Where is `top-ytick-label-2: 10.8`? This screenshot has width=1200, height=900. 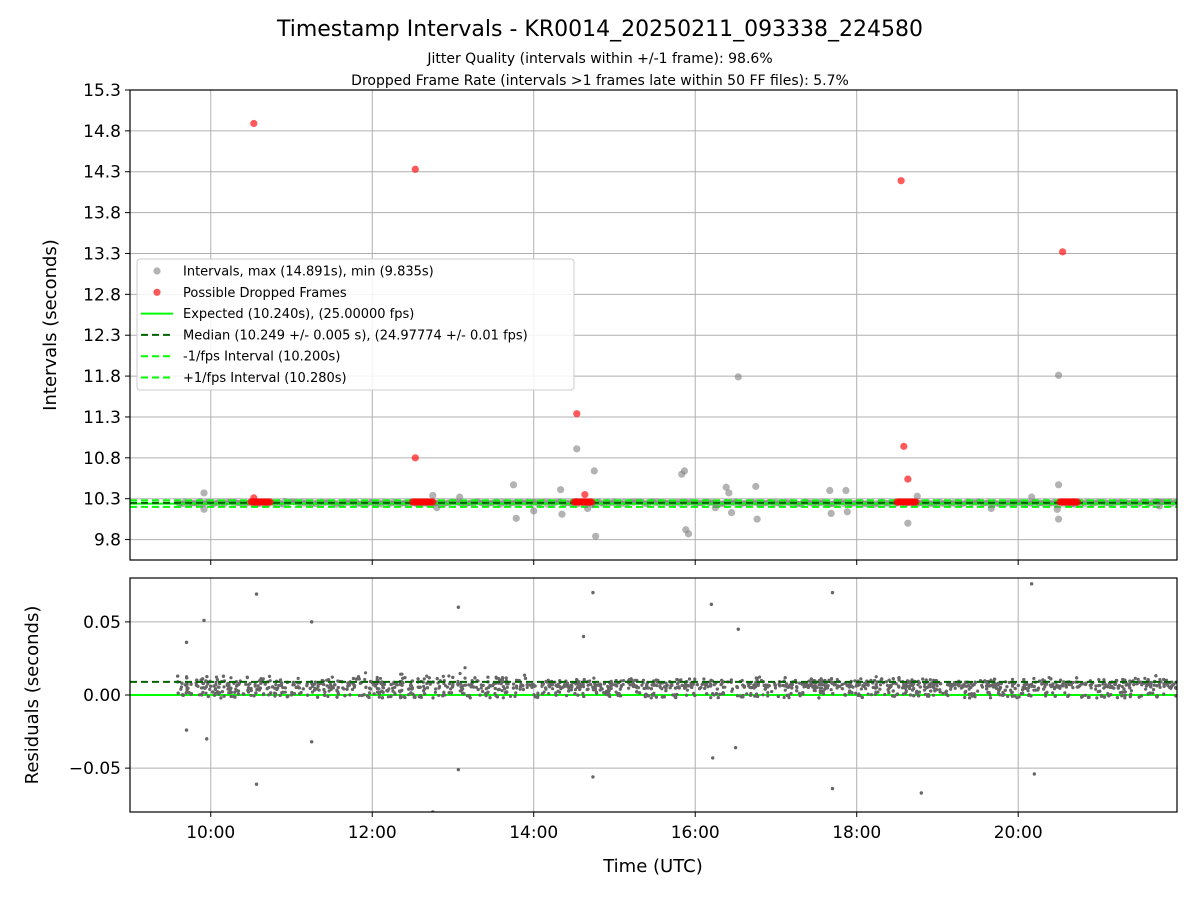
top-ytick-label-2: 10.8 is located at coordinates (102, 459).